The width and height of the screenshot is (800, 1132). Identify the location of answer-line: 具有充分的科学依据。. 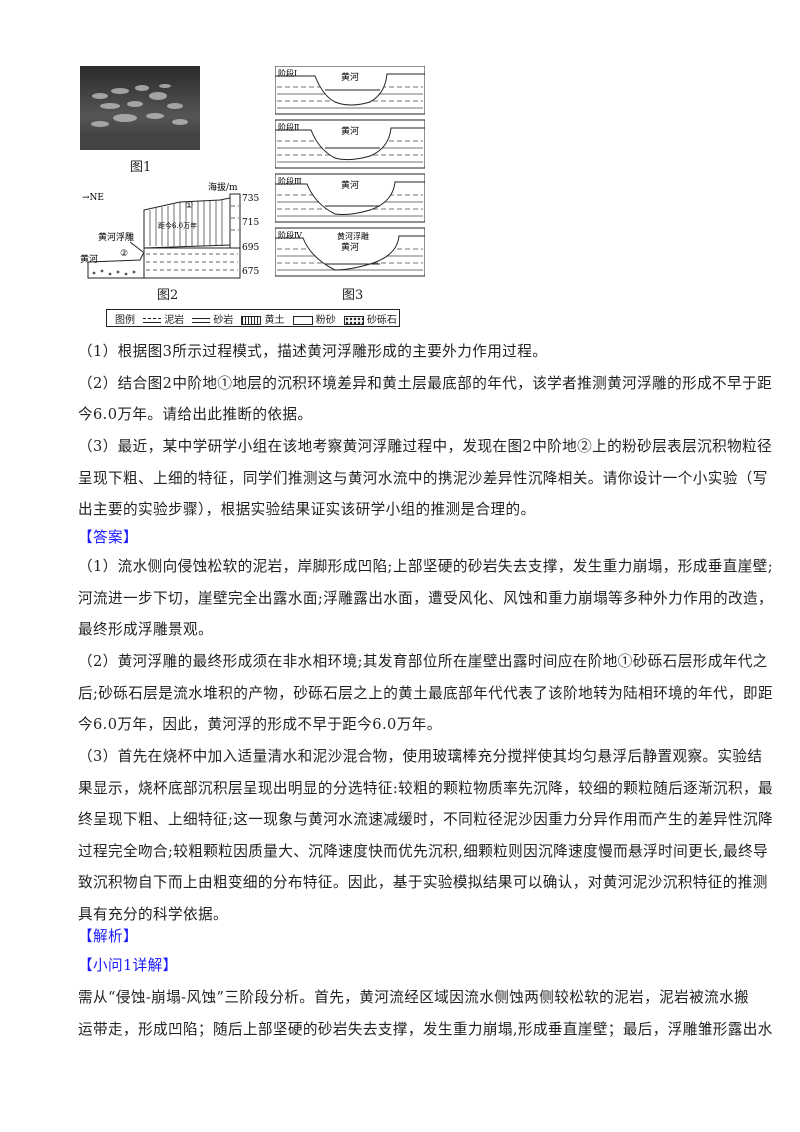
(153, 914).